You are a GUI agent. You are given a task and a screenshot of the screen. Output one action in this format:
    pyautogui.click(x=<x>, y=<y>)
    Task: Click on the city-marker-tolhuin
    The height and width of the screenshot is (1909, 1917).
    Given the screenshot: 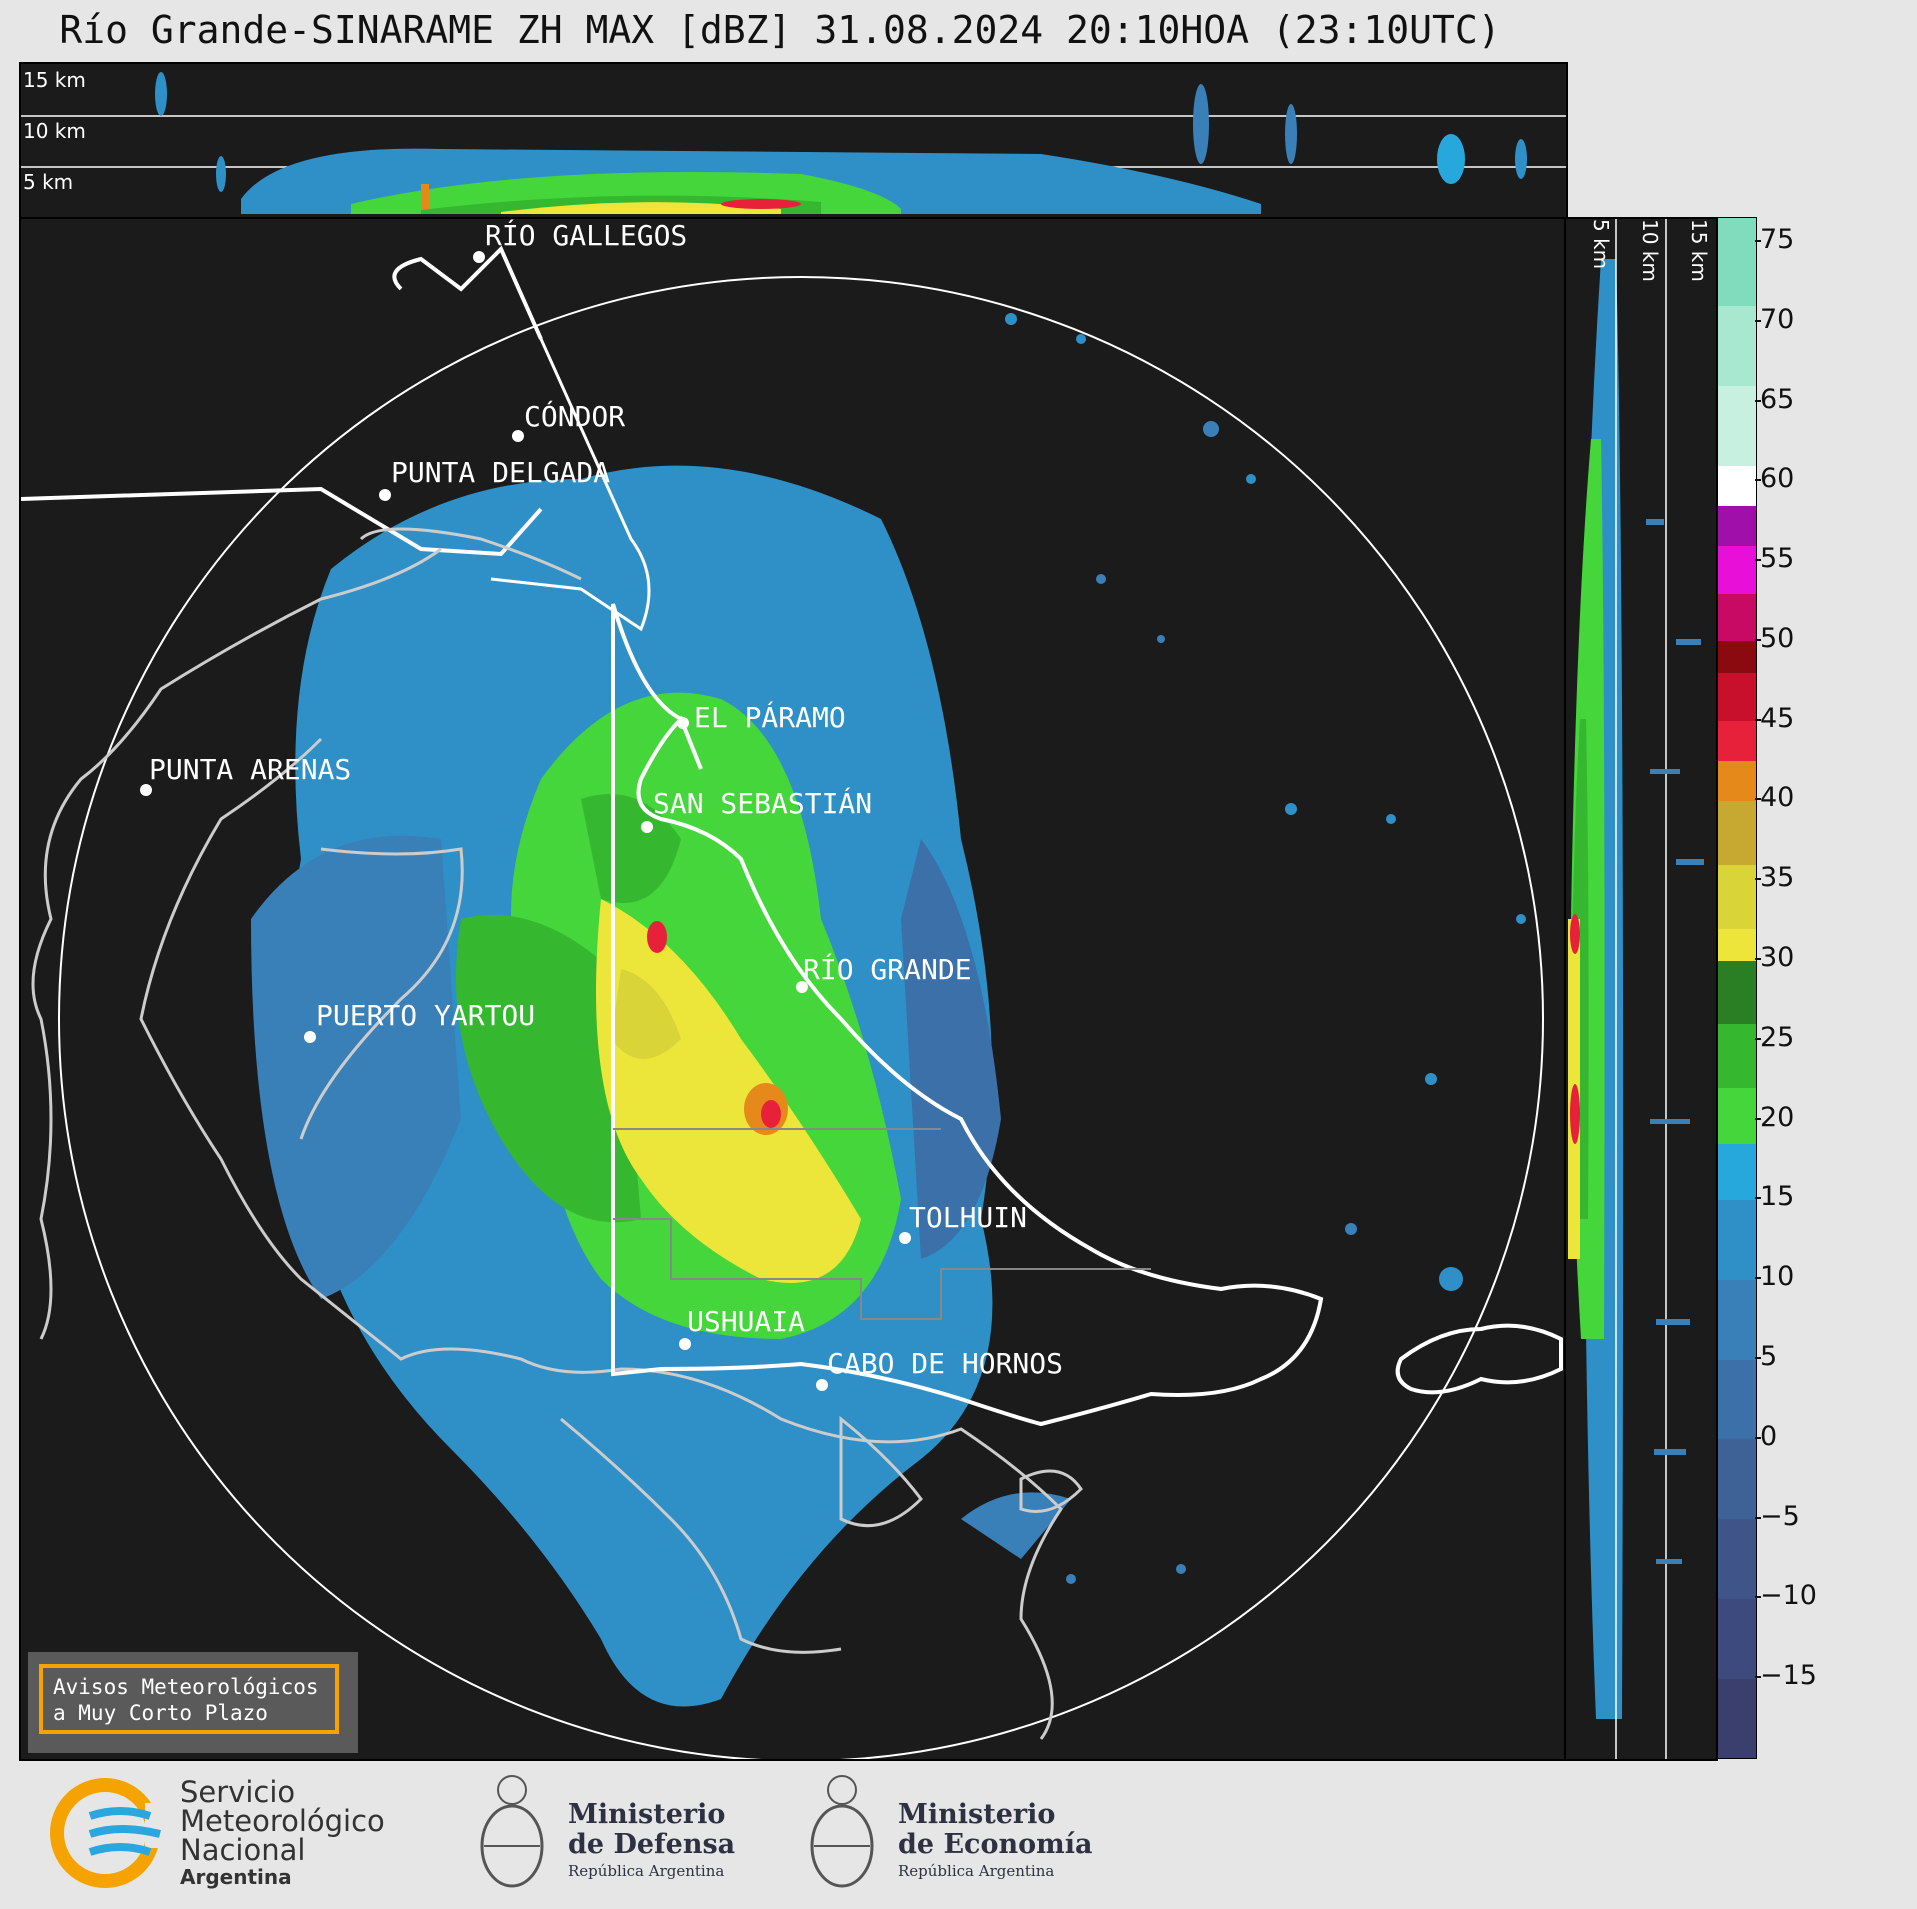 What is the action you would take?
    pyautogui.click(x=905, y=1238)
    